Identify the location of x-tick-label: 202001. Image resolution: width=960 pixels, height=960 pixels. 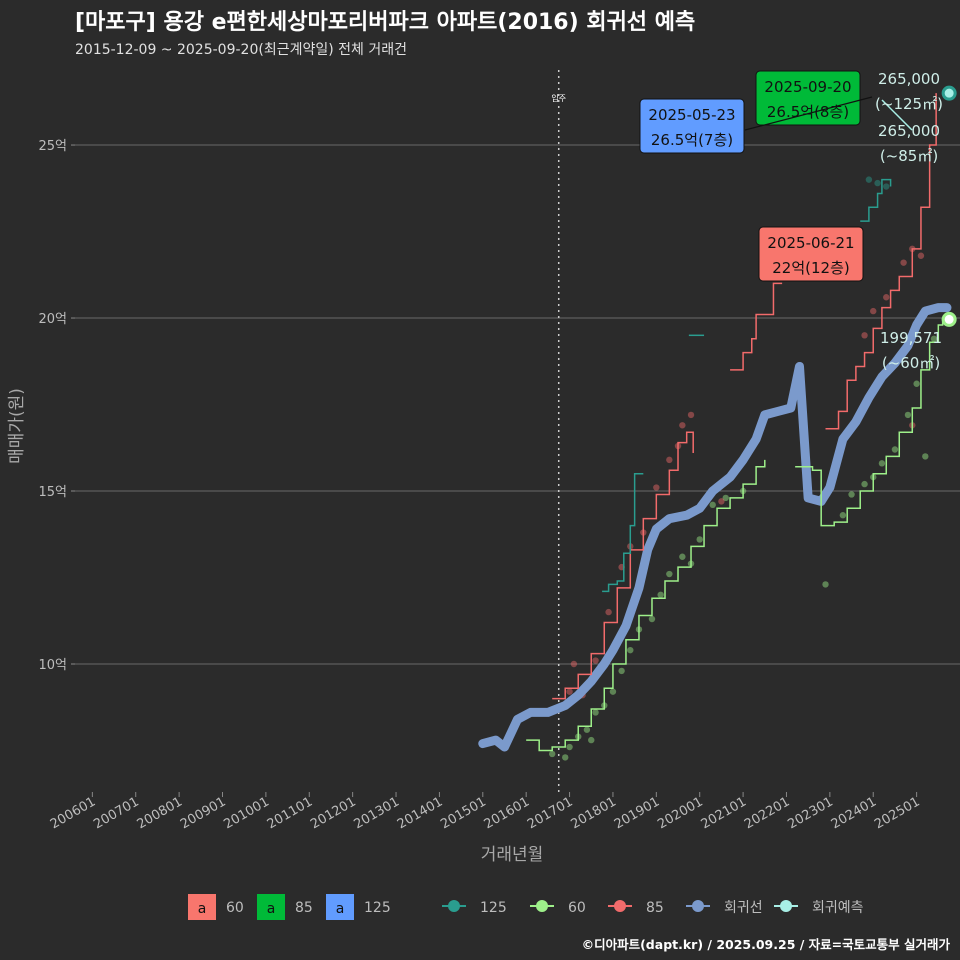
(680, 813).